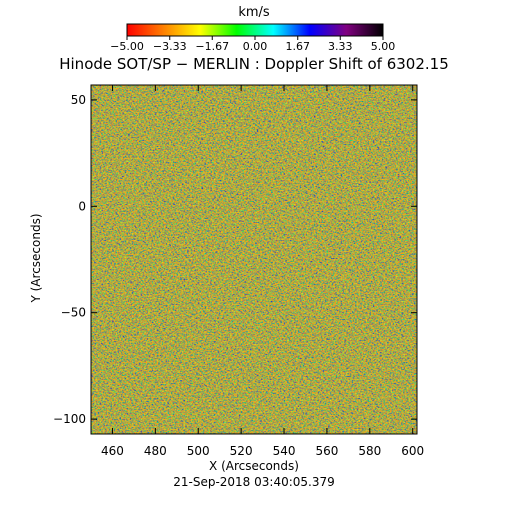 The image size is (509, 512). Describe the element at coordinates (212, 46) in the screenshot. I see `colorbar-tick-label: −1.67` at that location.